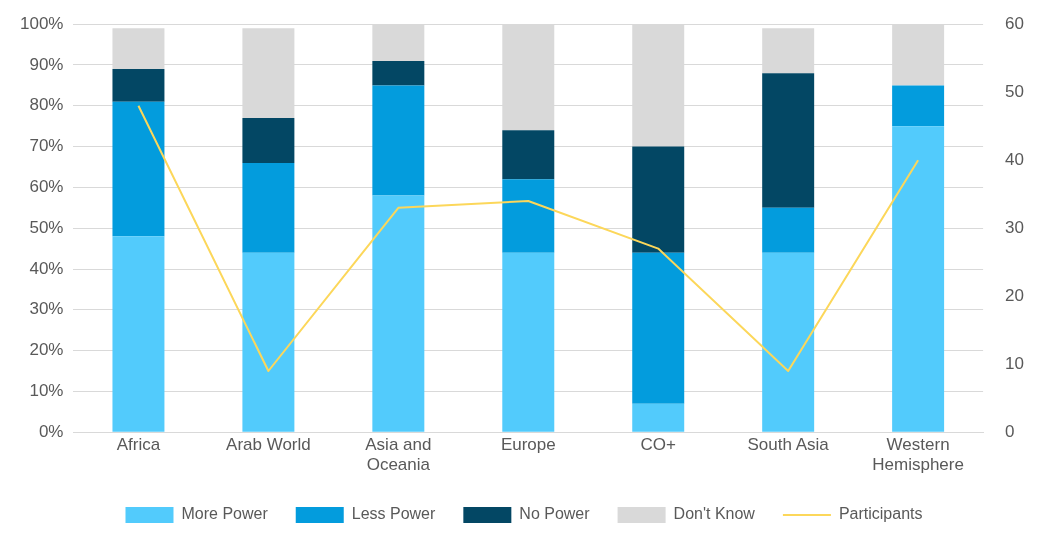 The width and height of the screenshot is (1048, 537). I want to click on x-tick-label: South Asia, so click(788, 445).